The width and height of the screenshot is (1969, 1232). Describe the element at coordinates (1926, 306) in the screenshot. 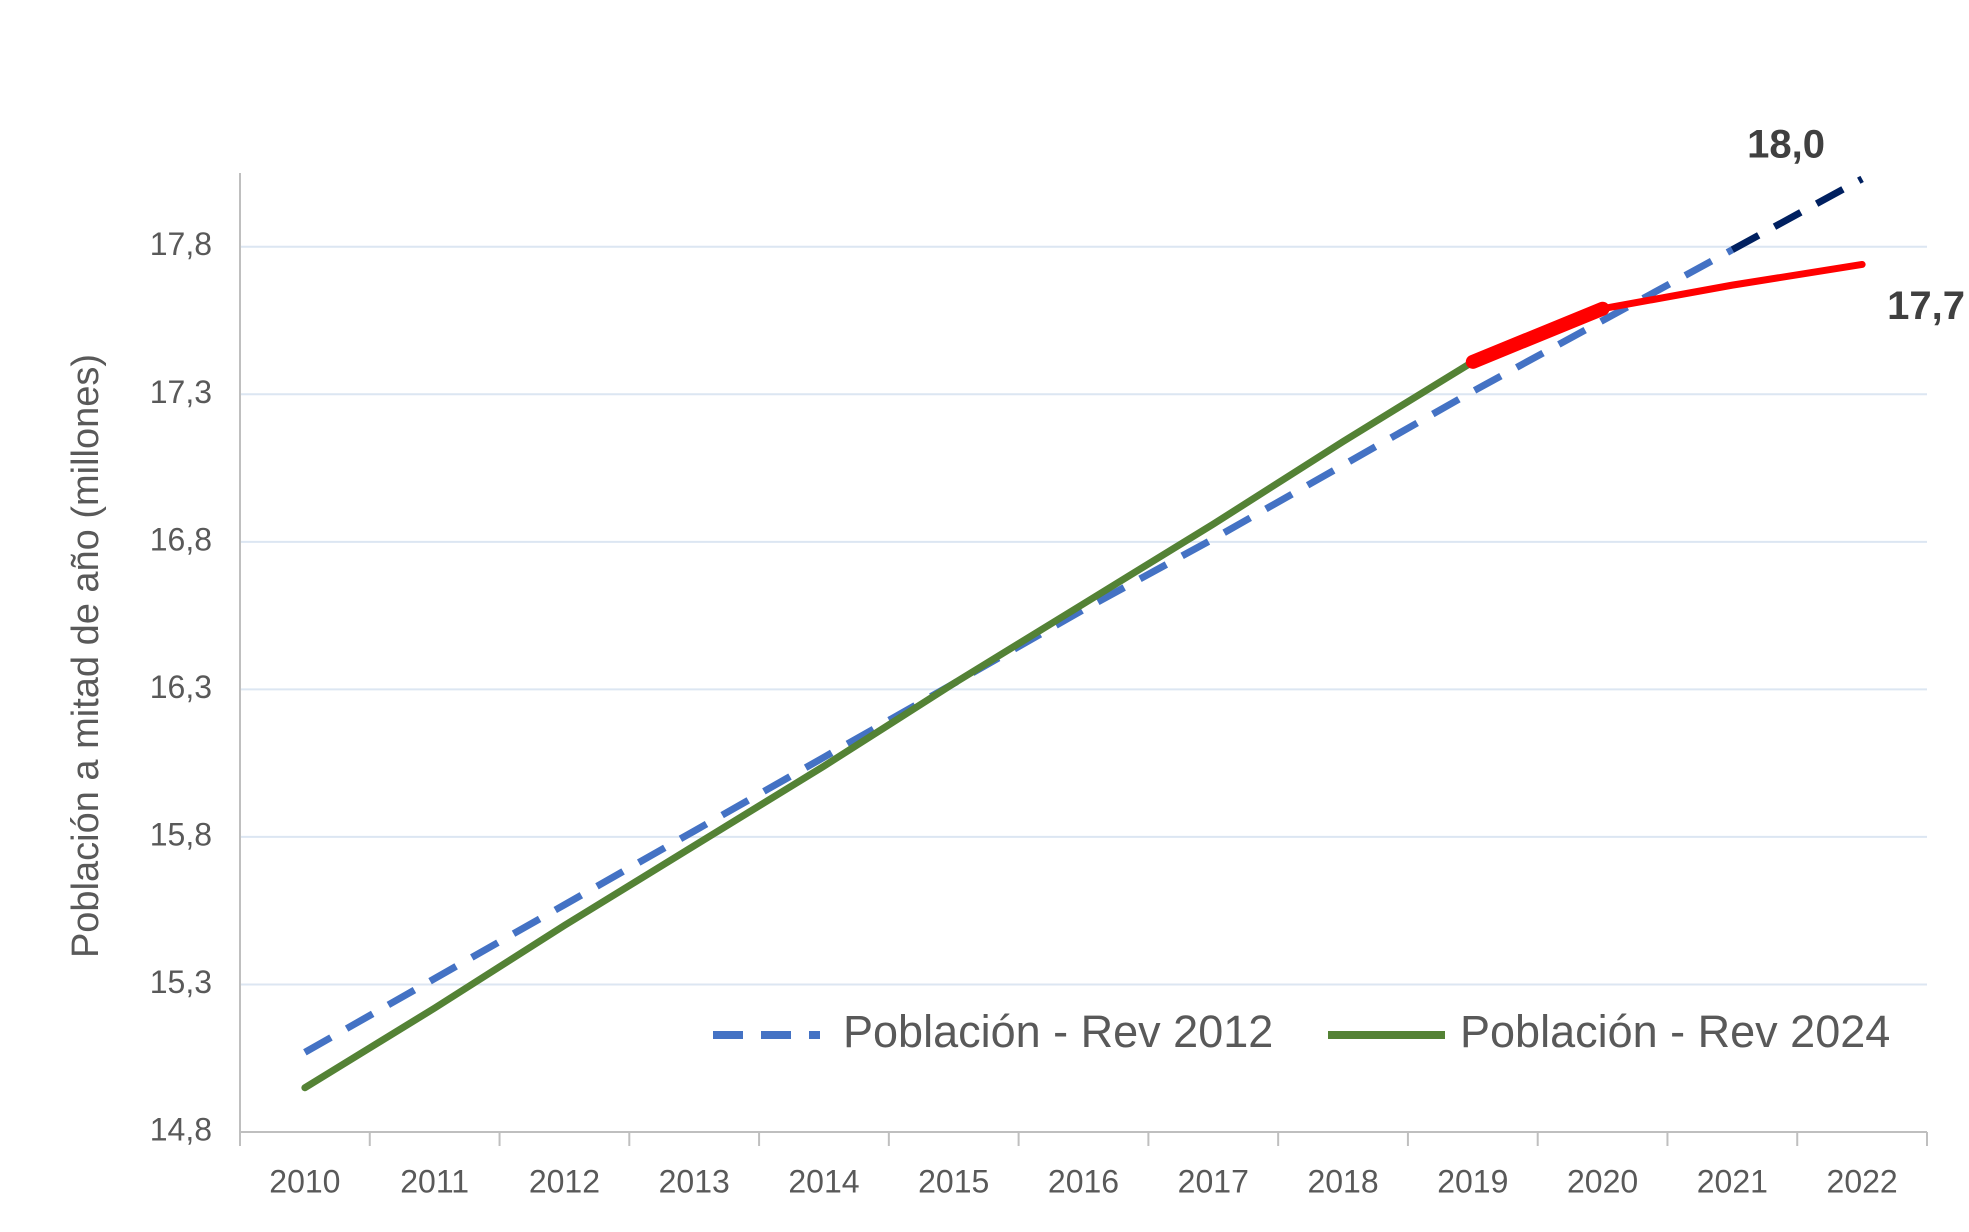

I see `data-label: 17,7` at that location.